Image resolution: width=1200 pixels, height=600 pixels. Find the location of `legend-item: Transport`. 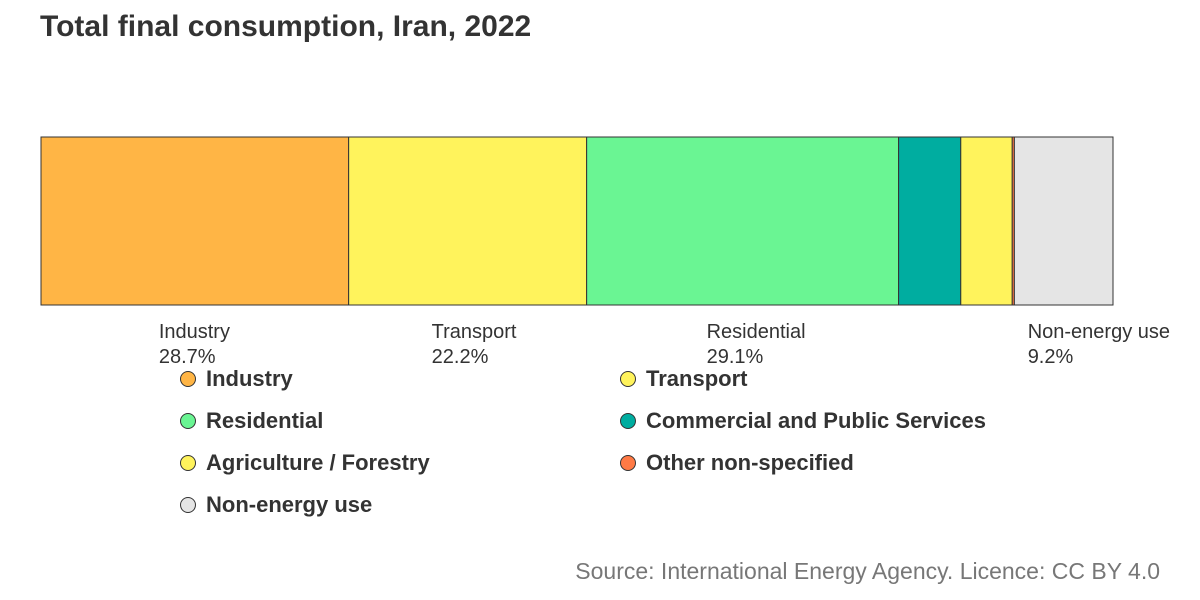

legend-item: Transport is located at coordinates (684, 378).